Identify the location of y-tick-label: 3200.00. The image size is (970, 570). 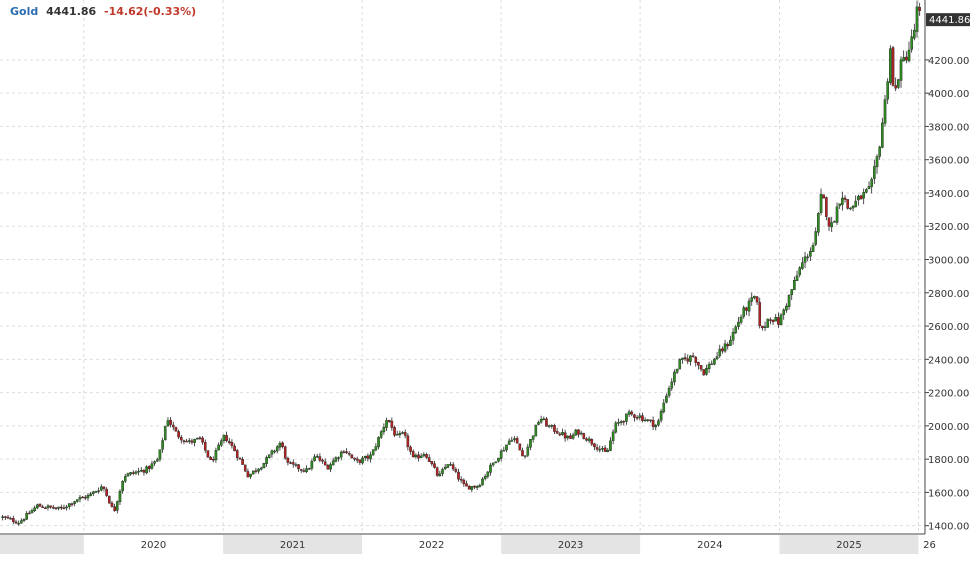
(948, 227).